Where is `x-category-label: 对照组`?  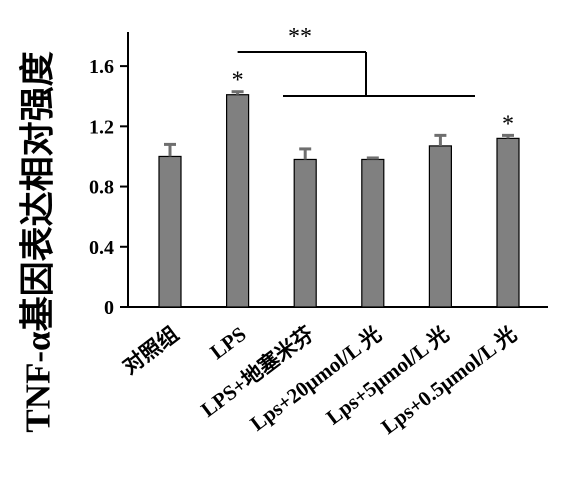 x-category-label: 对照组 is located at coordinates (150, 350).